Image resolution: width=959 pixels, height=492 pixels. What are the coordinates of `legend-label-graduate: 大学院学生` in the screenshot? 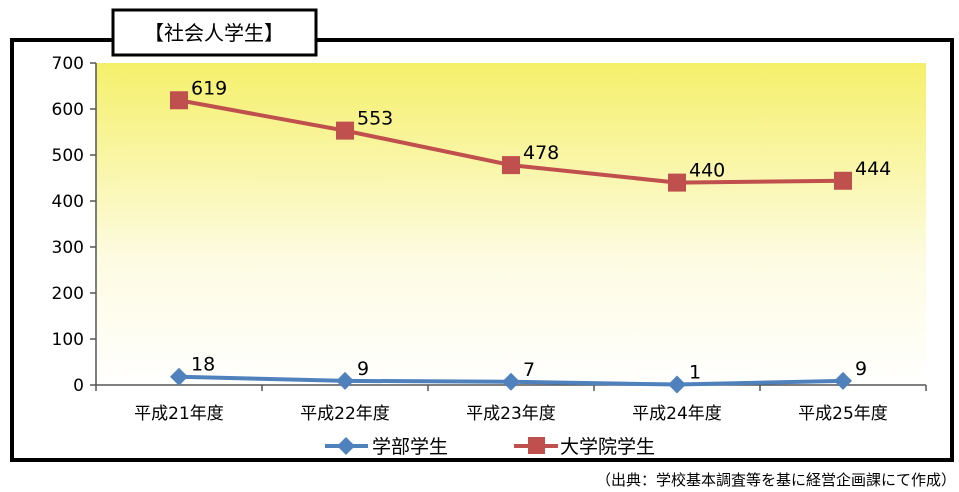 It's located at (607, 447).